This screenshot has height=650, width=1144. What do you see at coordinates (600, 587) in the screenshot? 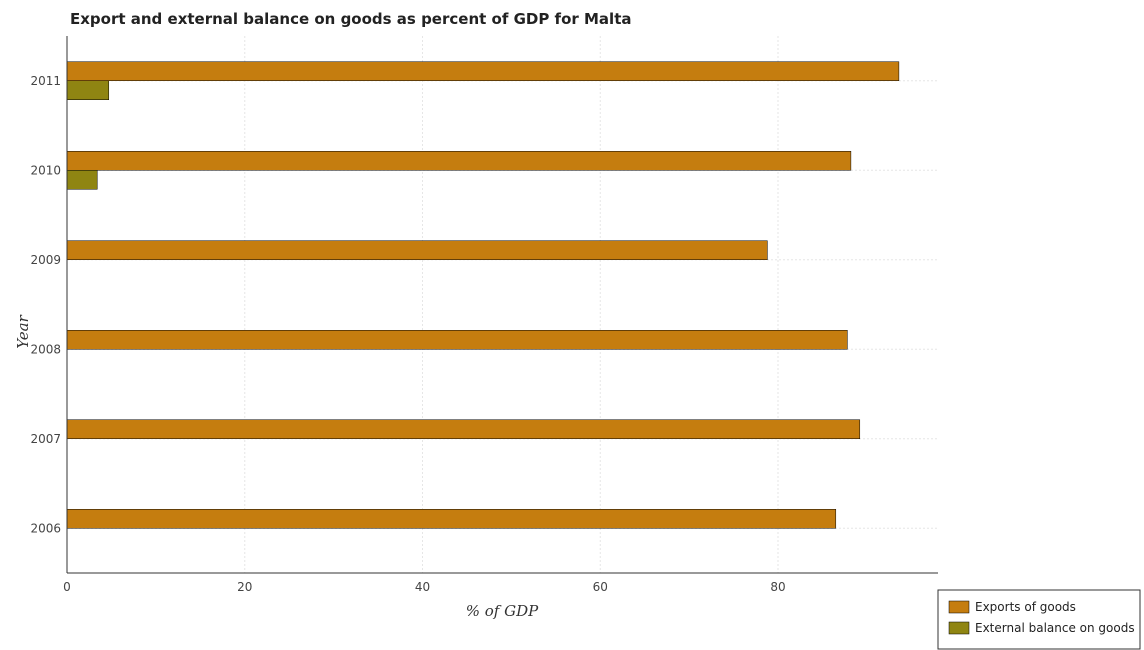
I see `x-tick-label: 60` at bounding box center [600, 587].